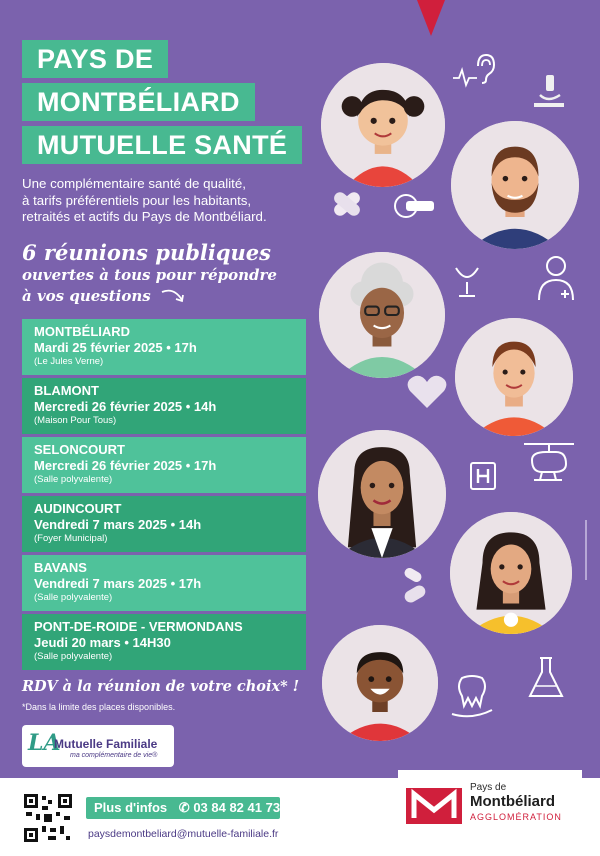  What do you see at coordinates (556, 278) in the screenshot?
I see `doctor-icon` at bounding box center [556, 278].